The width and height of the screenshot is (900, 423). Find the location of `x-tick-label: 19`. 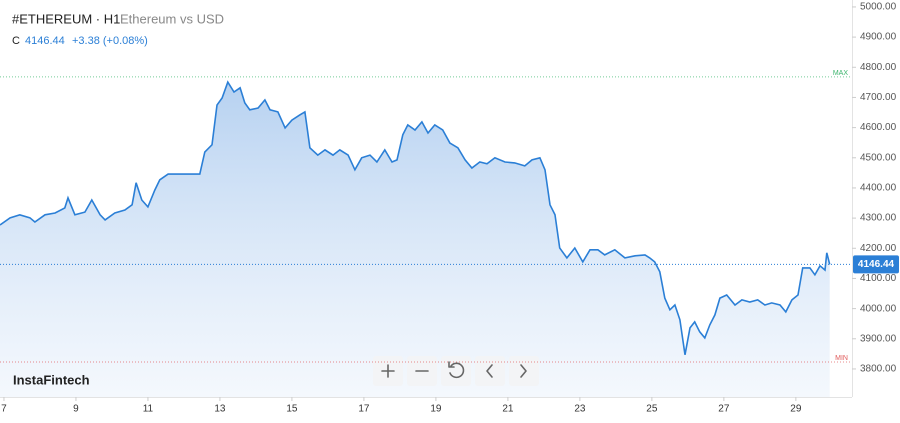

x-tick-label: 19 is located at coordinates (436, 409).